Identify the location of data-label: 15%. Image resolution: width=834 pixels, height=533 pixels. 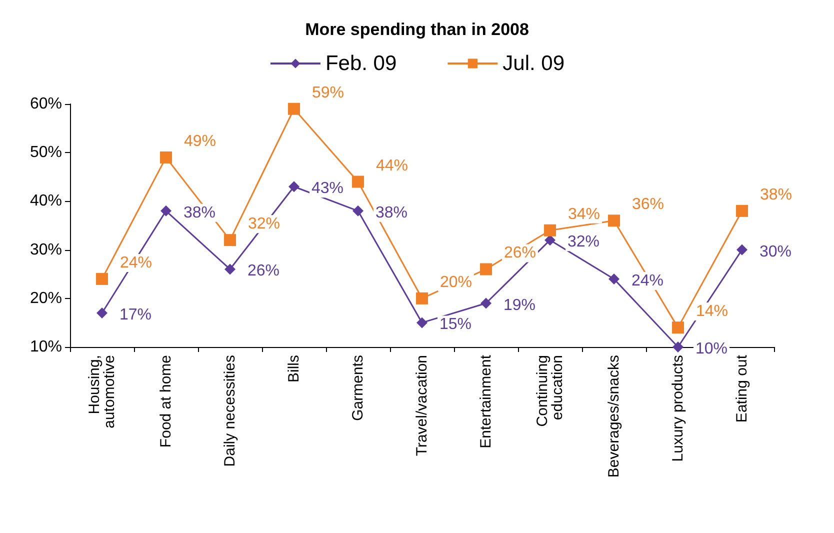
(456, 325).